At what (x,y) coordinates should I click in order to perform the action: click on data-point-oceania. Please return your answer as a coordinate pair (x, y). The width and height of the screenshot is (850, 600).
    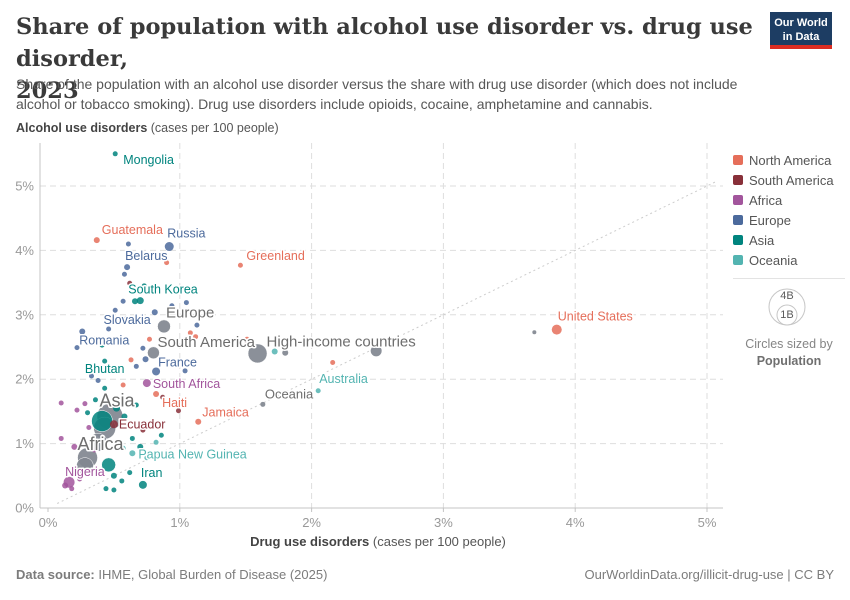
    Looking at the image, I should click on (263, 404).